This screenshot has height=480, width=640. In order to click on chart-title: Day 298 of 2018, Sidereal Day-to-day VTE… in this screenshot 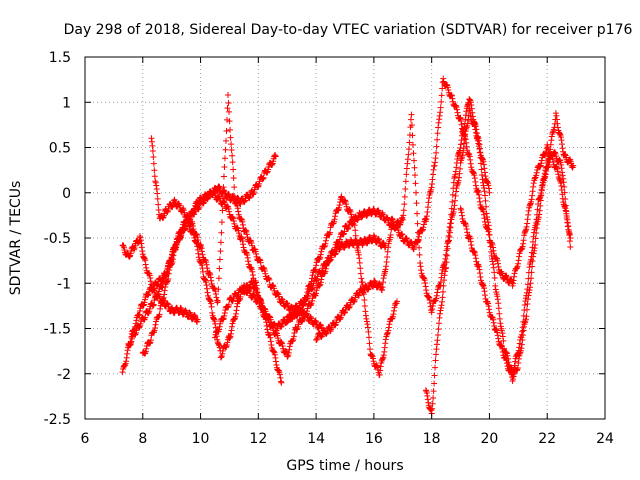, I will do `click(348, 30)`.